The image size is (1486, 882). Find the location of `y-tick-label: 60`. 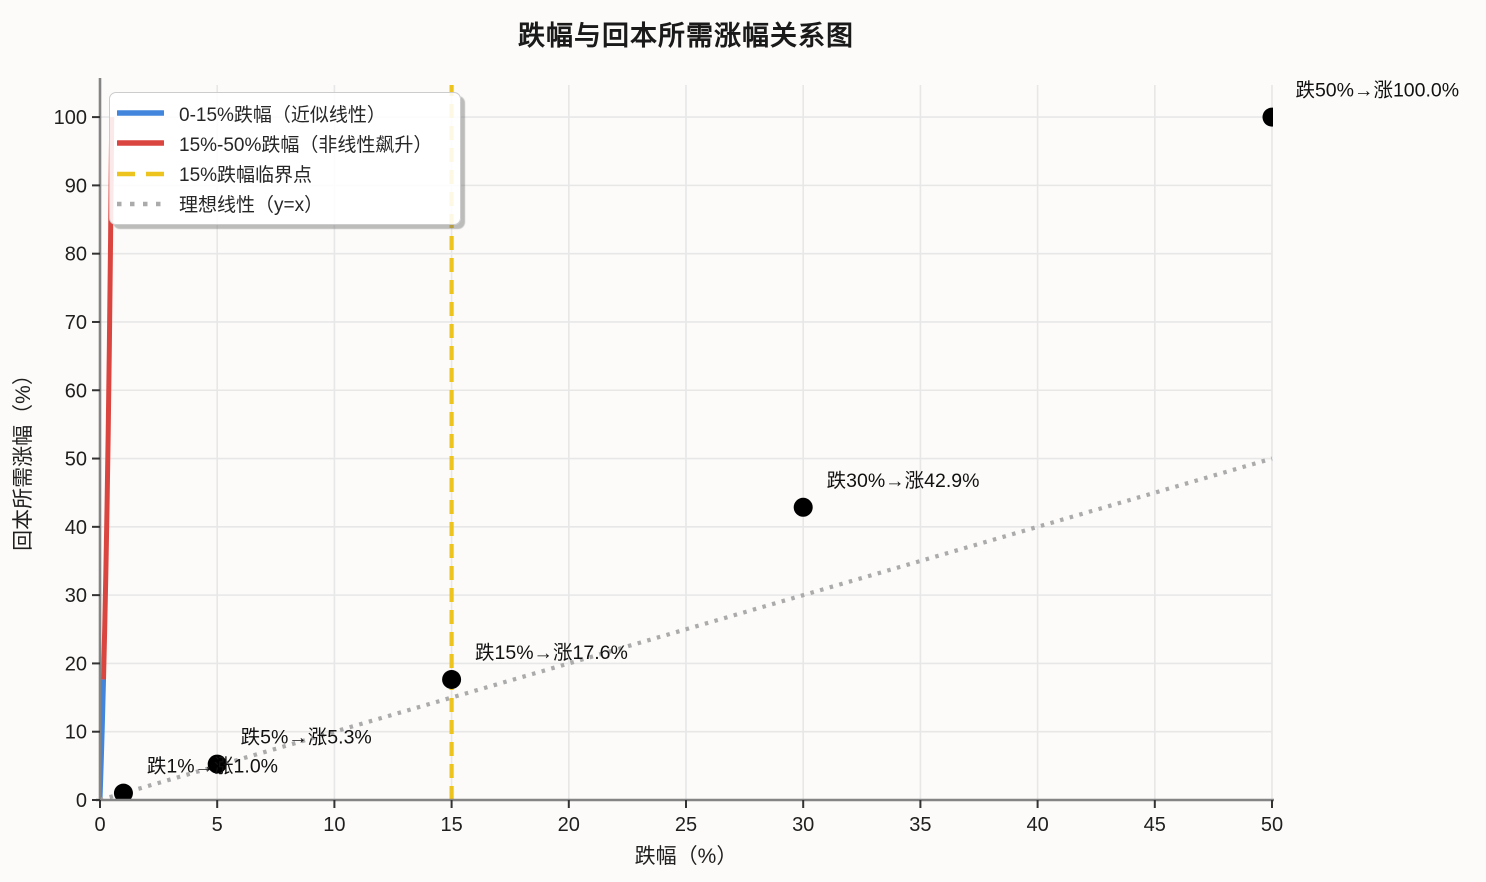

y-tick-label: 60 is located at coordinates (76, 391).